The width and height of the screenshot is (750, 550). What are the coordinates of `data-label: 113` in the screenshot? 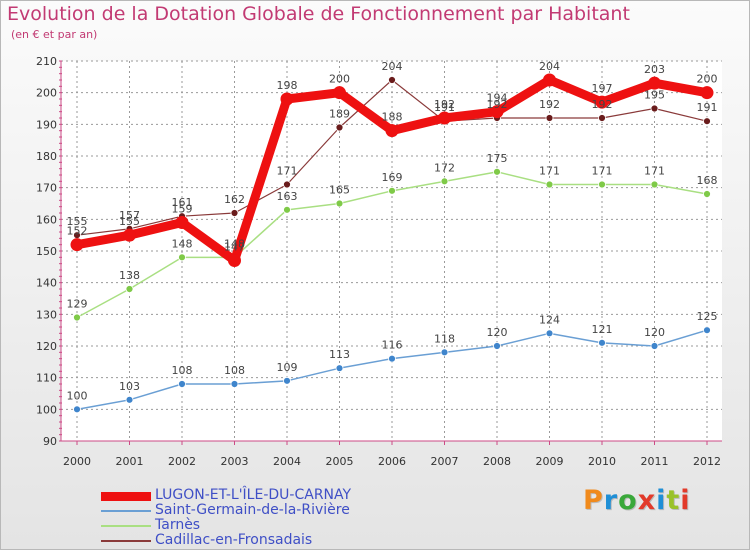 It's located at (339, 354).